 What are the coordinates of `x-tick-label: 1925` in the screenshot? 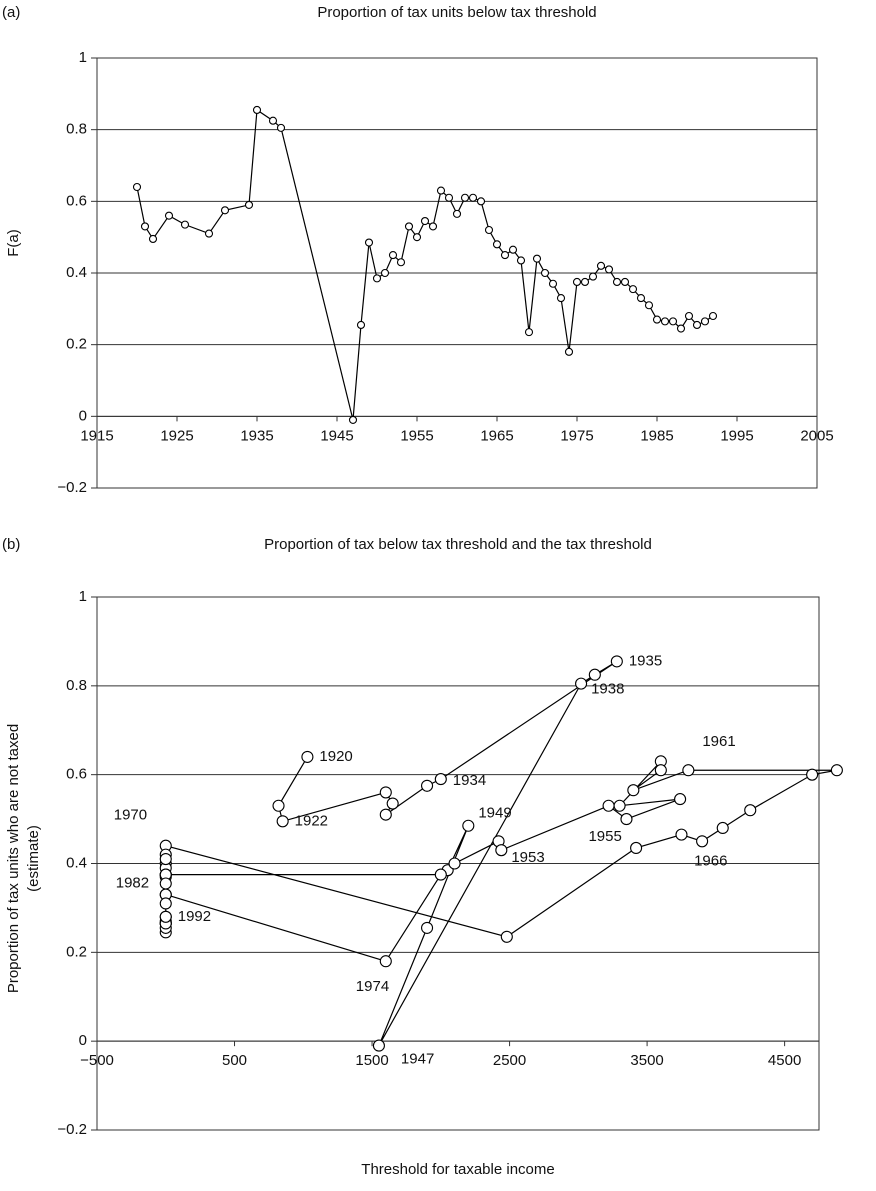 It's located at (176, 435).